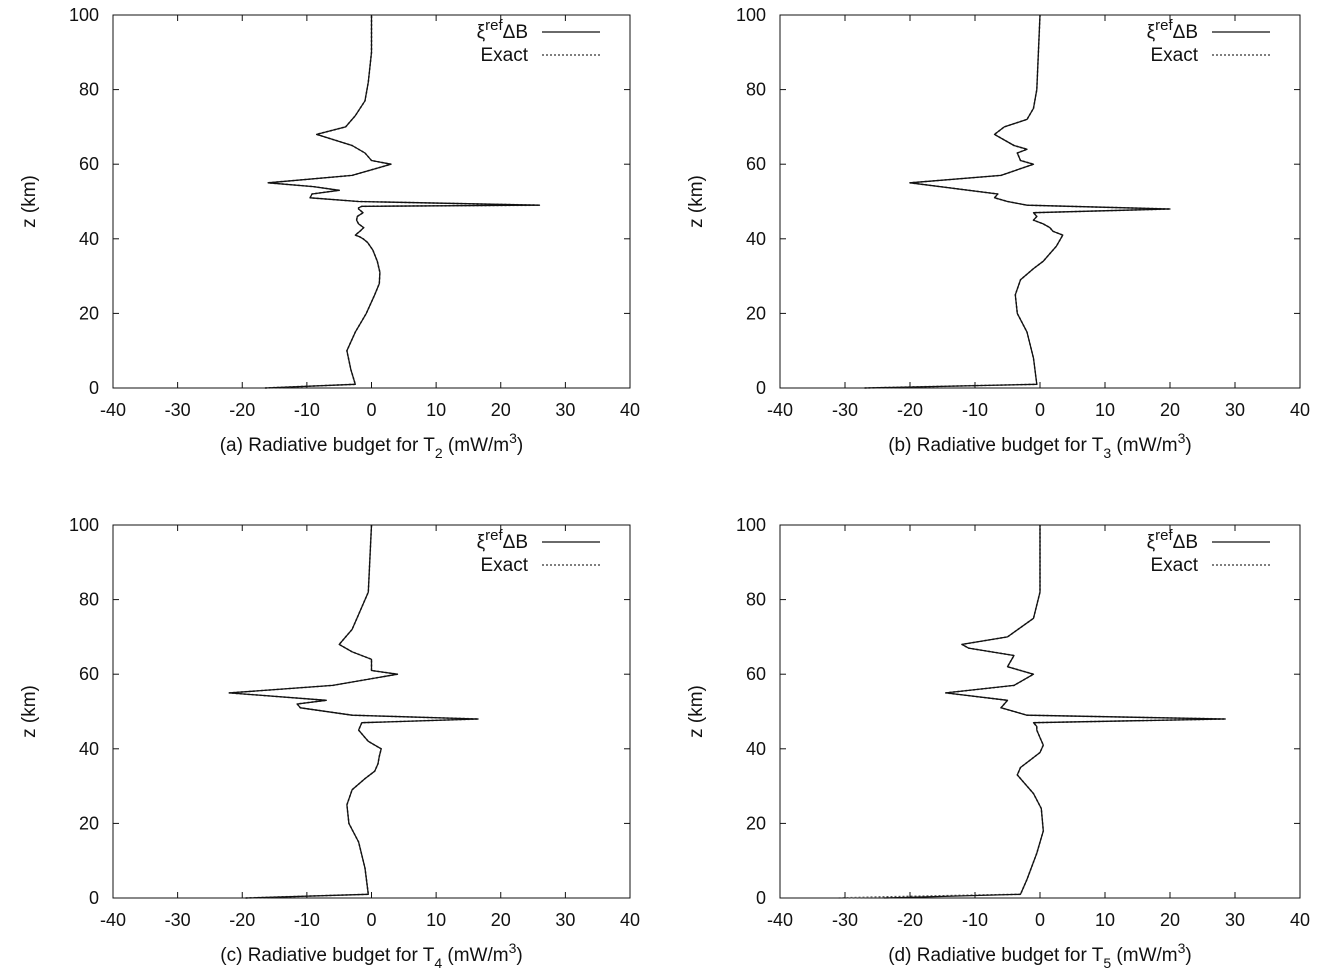 The height and width of the screenshot is (973, 1330). I want to click on x-axis-label-main: (a) Radiative budget for T, so click(327, 445).